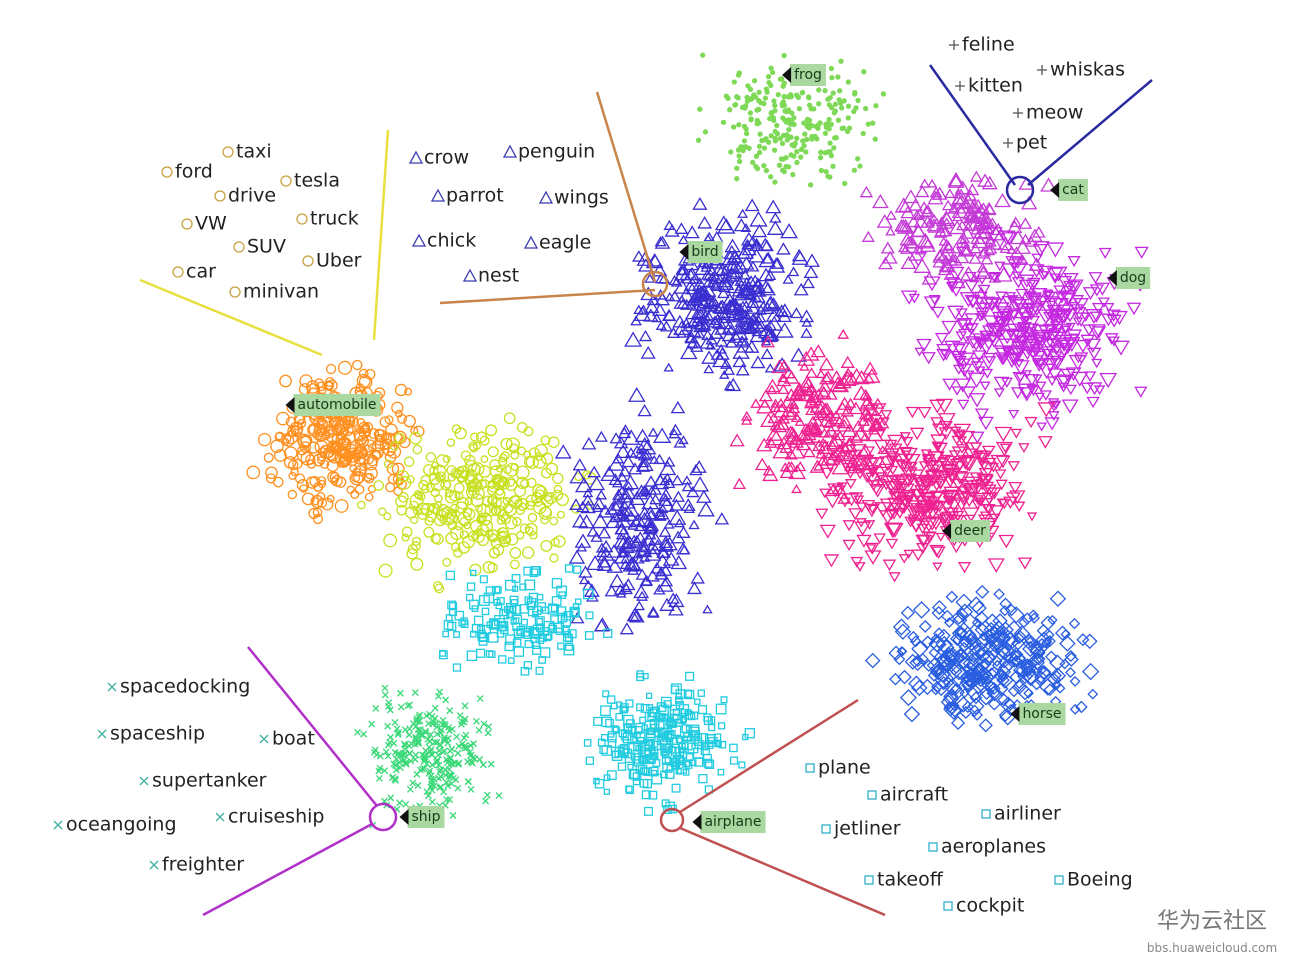 The image size is (1295, 976). Describe the element at coordinates (426, 817) in the screenshot. I see `label-box` at that location.